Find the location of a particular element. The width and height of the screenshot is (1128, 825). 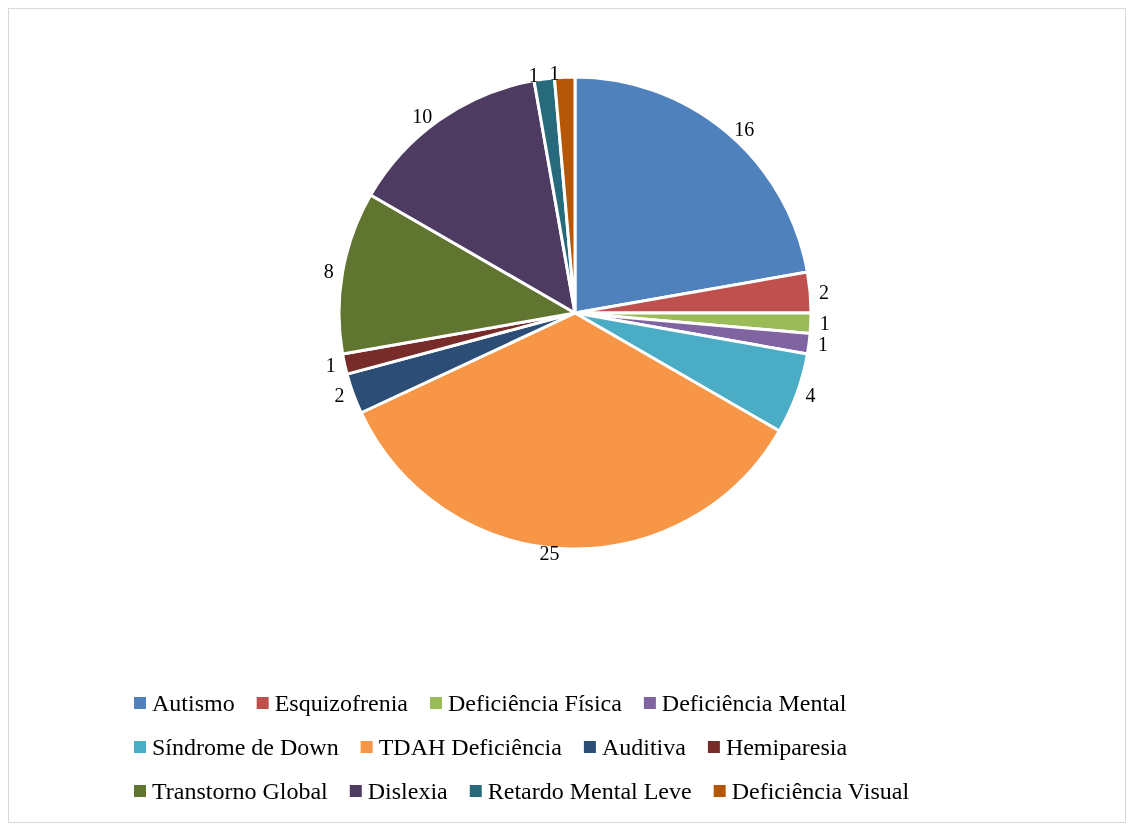

legend-label: TDAH Deficiência is located at coordinates (470, 747).